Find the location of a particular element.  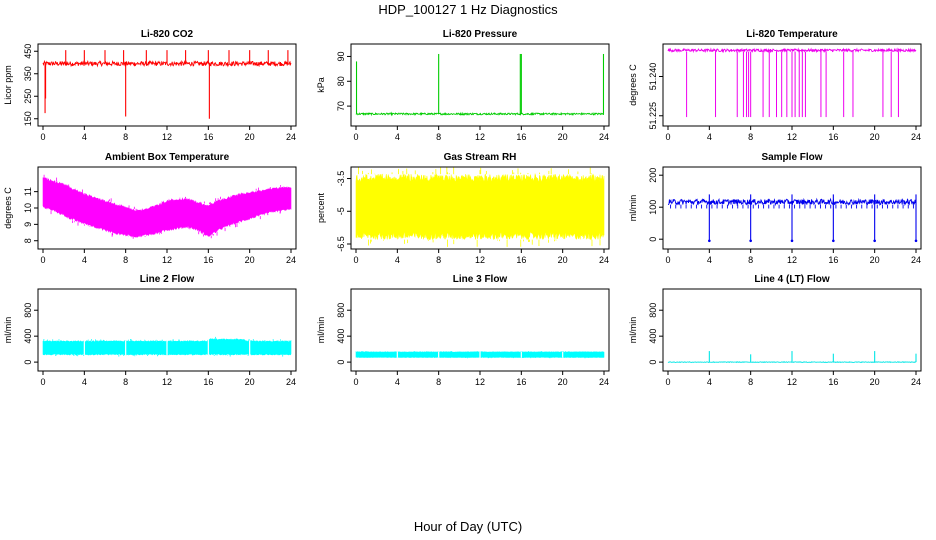

y-tick-label: 100 is located at coordinates (653, 207).